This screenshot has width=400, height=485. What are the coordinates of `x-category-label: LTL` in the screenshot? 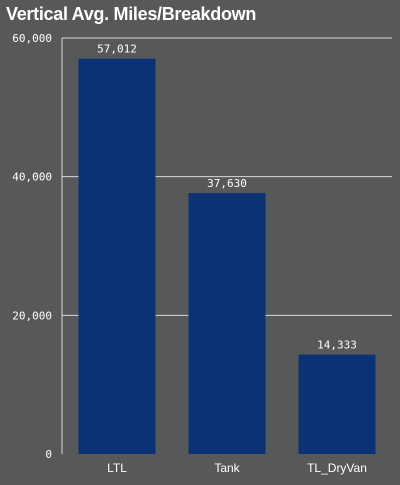 It's located at (117, 468).